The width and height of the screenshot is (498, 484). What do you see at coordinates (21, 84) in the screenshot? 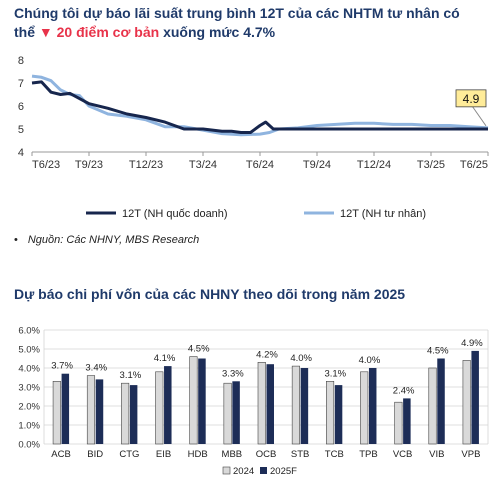
I see `y-tick-label: 7` at bounding box center [21, 84].